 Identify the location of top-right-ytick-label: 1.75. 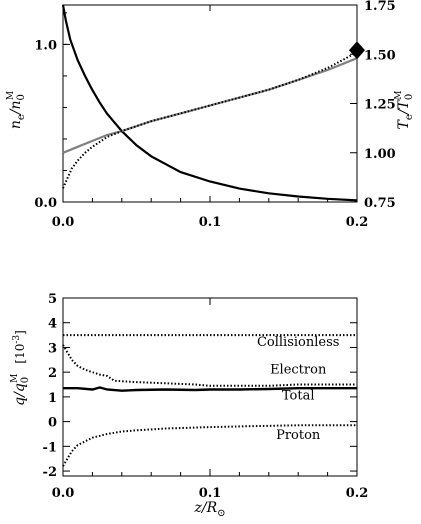
(380, 7).